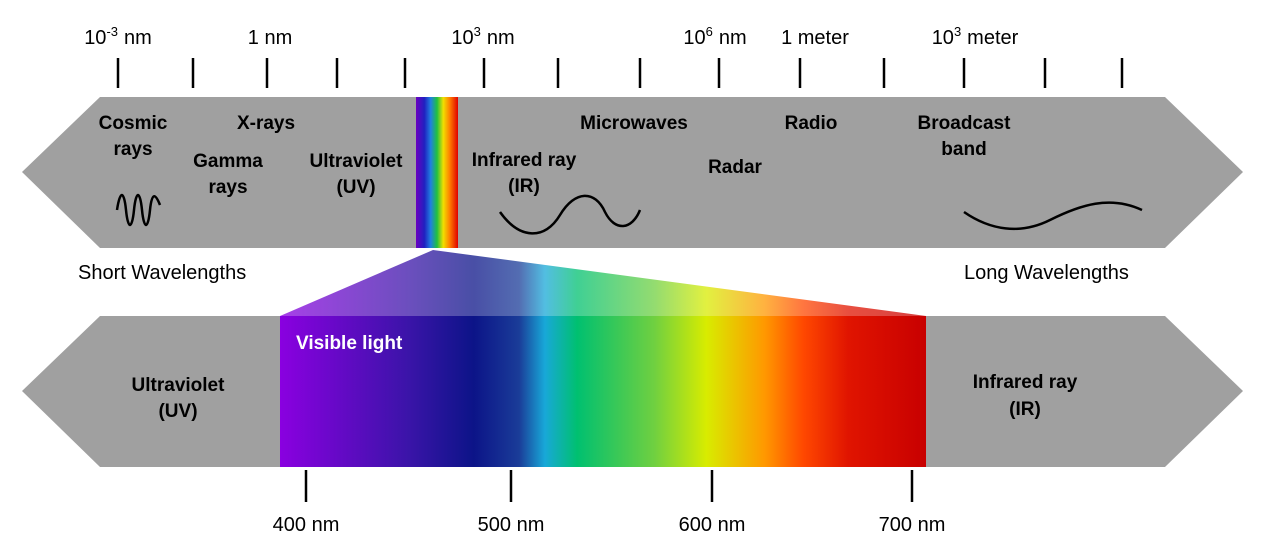 This screenshot has width=1269, height=555. Describe the element at coordinates (133, 123) in the screenshot. I see `band-label: Cosmic` at that location.